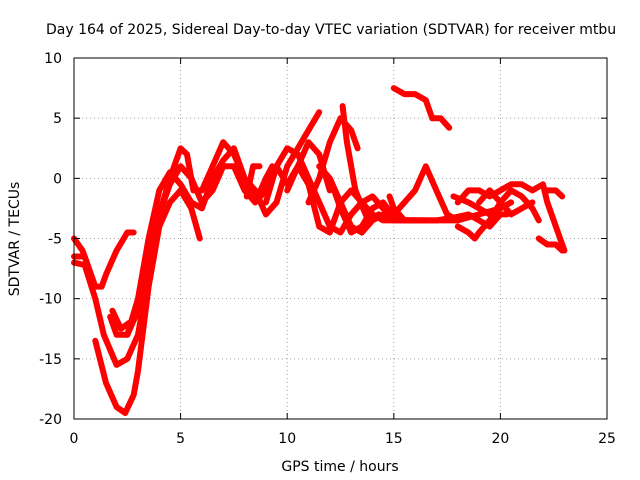 This screenshot has height=480, width=640. What do you see at coordinates (57, 119) in the screenshot?
I see `y-tick-label: 5` at bounding box center [57, 119].